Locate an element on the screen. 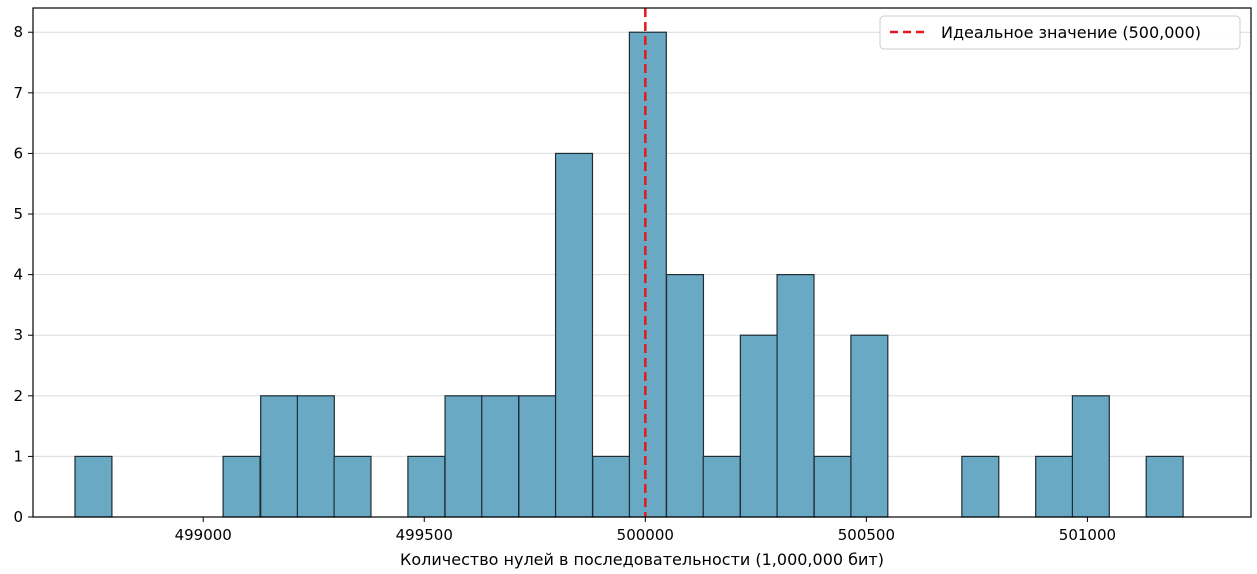 The height and width of the screenshot is (574, 1257). y-tick-label: 2 is located at coordinates (18, 396).